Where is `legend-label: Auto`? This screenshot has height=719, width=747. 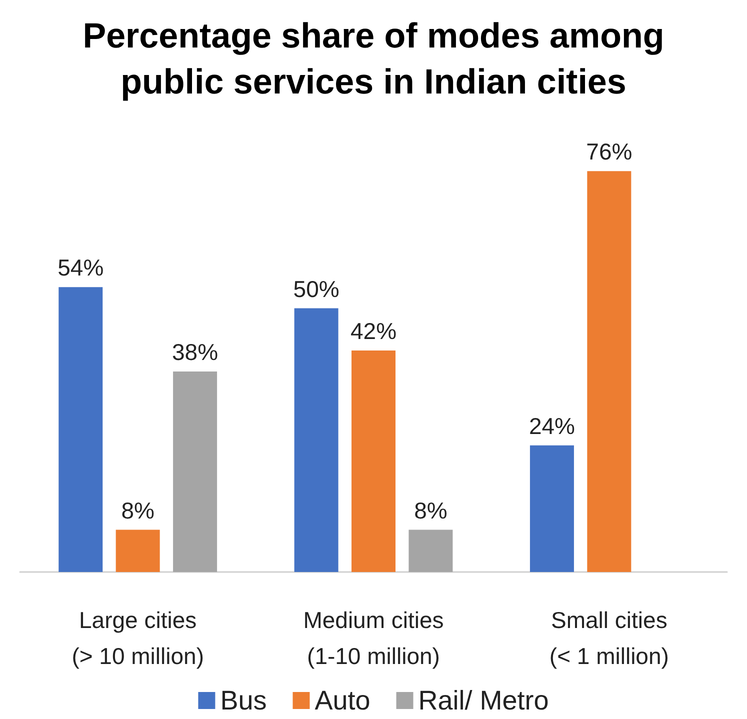
legend-label: Auto is located at coordinates (342, 701).